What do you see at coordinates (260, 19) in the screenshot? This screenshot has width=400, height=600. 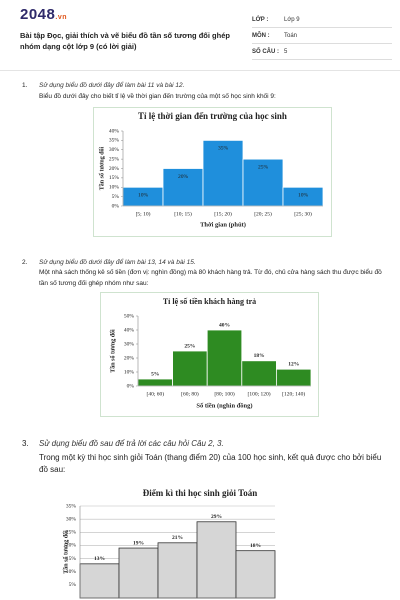 I see `info-label: LỚP :` at bounding box center [260, 19].